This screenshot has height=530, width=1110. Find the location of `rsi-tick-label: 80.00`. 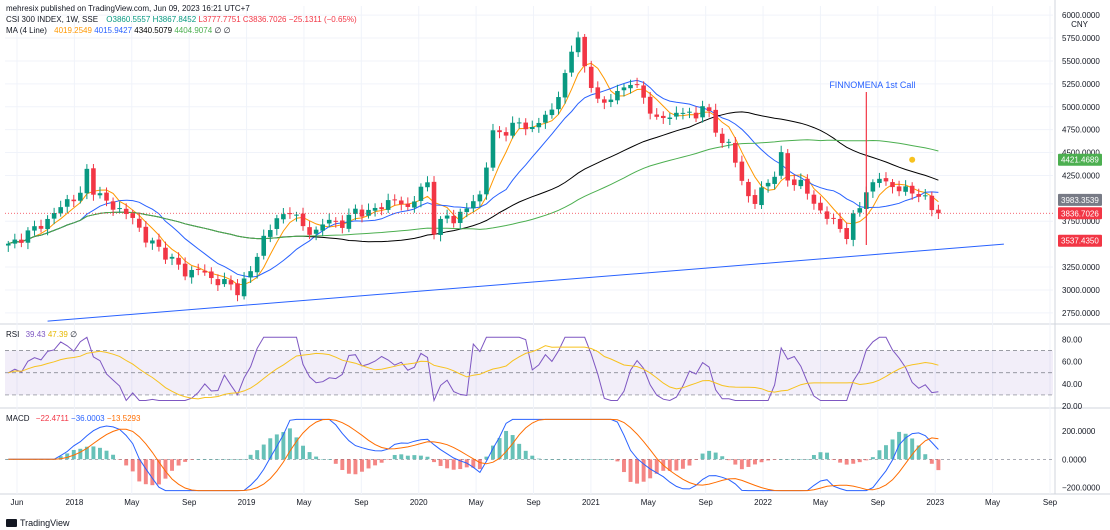

rsi-tick-label: 80.00 is located at coordinates (1072, 340).